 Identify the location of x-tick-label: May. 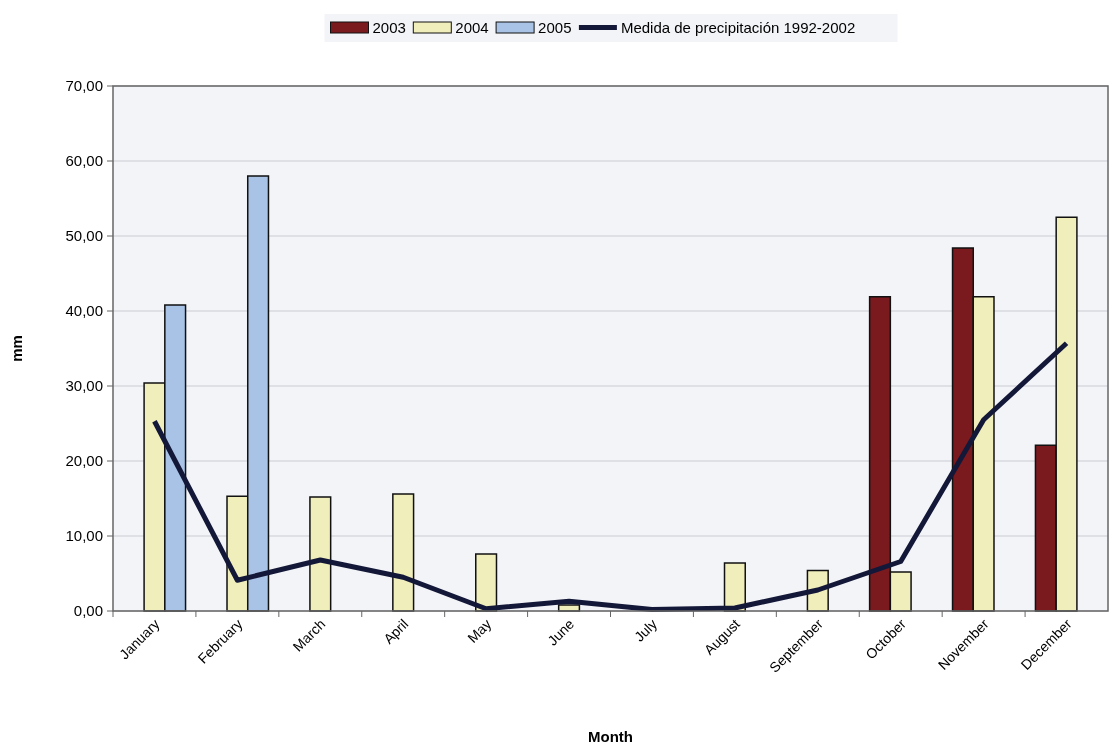
(479, 630).